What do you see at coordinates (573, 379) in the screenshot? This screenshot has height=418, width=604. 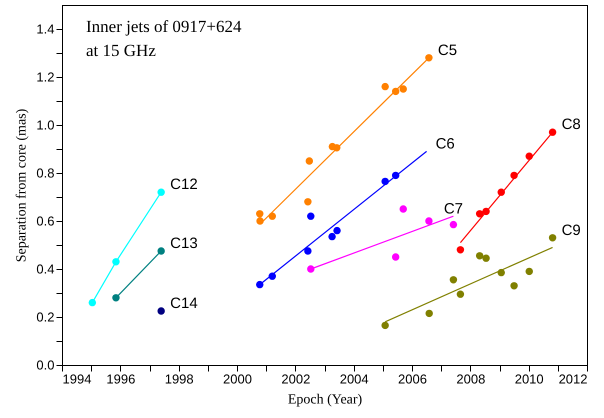 I see `x-tick-label: 2012` at bounding box center [573, 379].